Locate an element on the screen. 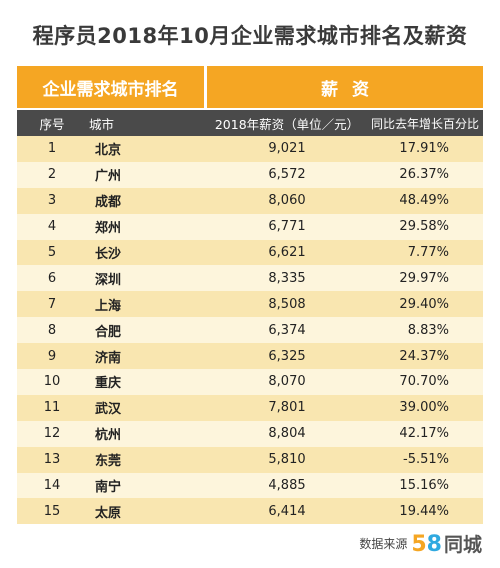 The image size is (500, 568). growth-cell: 70.70% is located at coordinates (424, 382).